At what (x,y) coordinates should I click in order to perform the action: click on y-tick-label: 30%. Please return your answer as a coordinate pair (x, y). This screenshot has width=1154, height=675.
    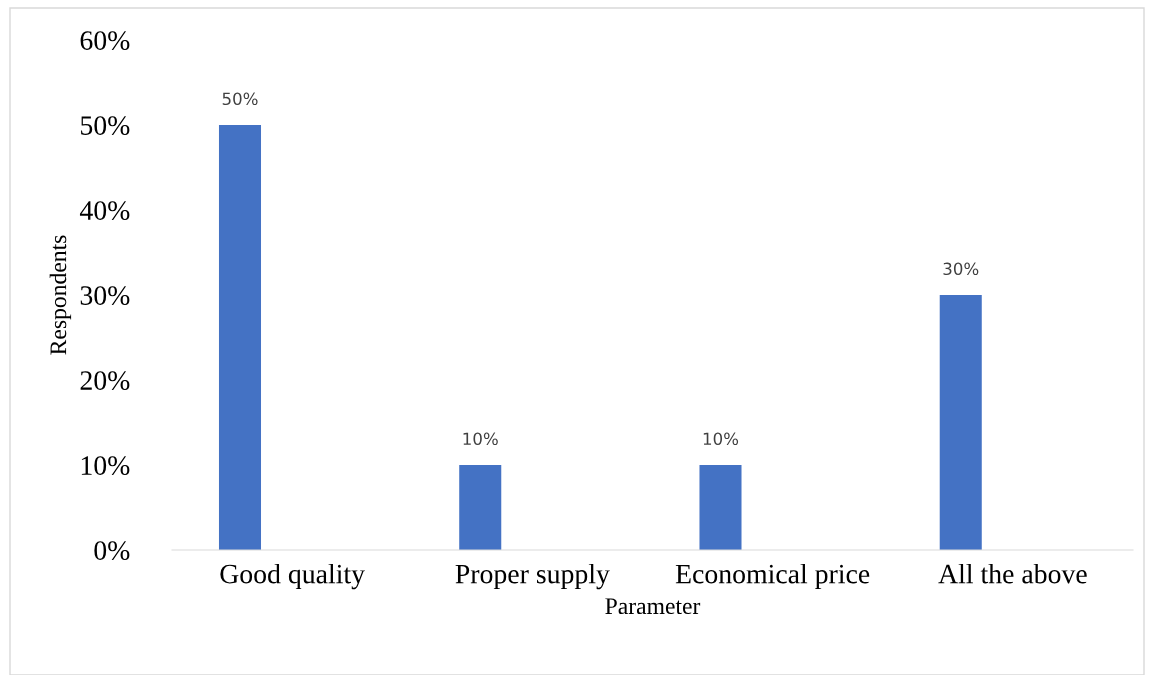
    Looking at the image, I should click on (105, 295).